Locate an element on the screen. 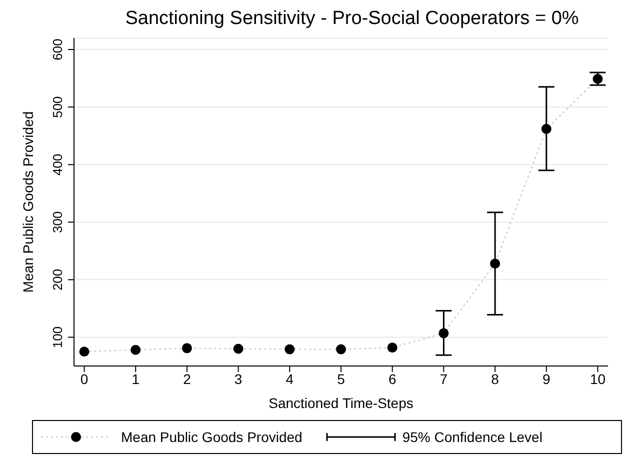 The width and height of the screenshot is (634, 461). y-tick-label: 200 is located at coordinates (57, 279).